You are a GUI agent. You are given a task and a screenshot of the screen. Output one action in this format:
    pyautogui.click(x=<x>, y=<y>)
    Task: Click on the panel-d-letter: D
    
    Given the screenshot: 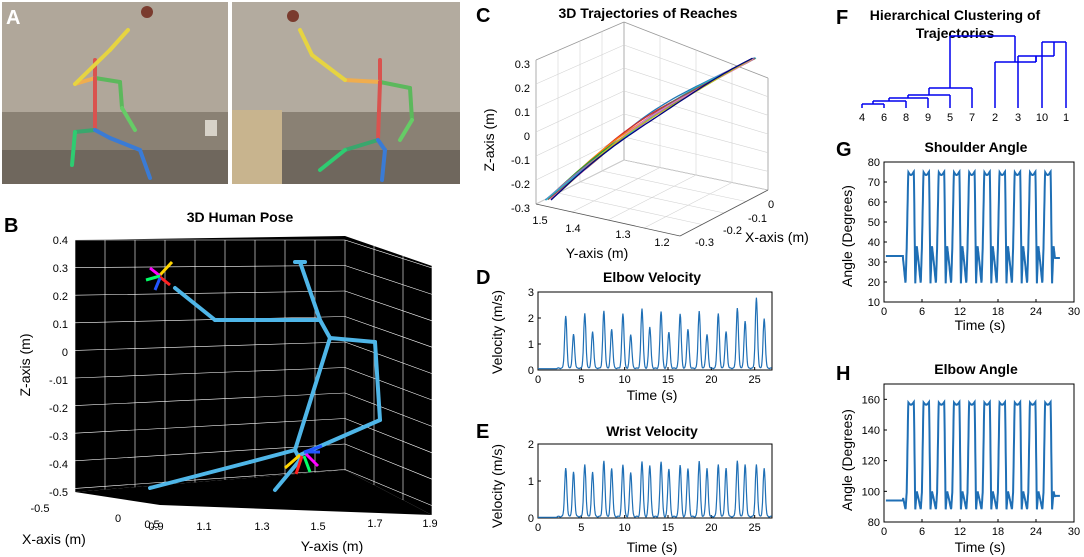 What is the action you would take?
    pyautogui.click(x=483, y=278)
    